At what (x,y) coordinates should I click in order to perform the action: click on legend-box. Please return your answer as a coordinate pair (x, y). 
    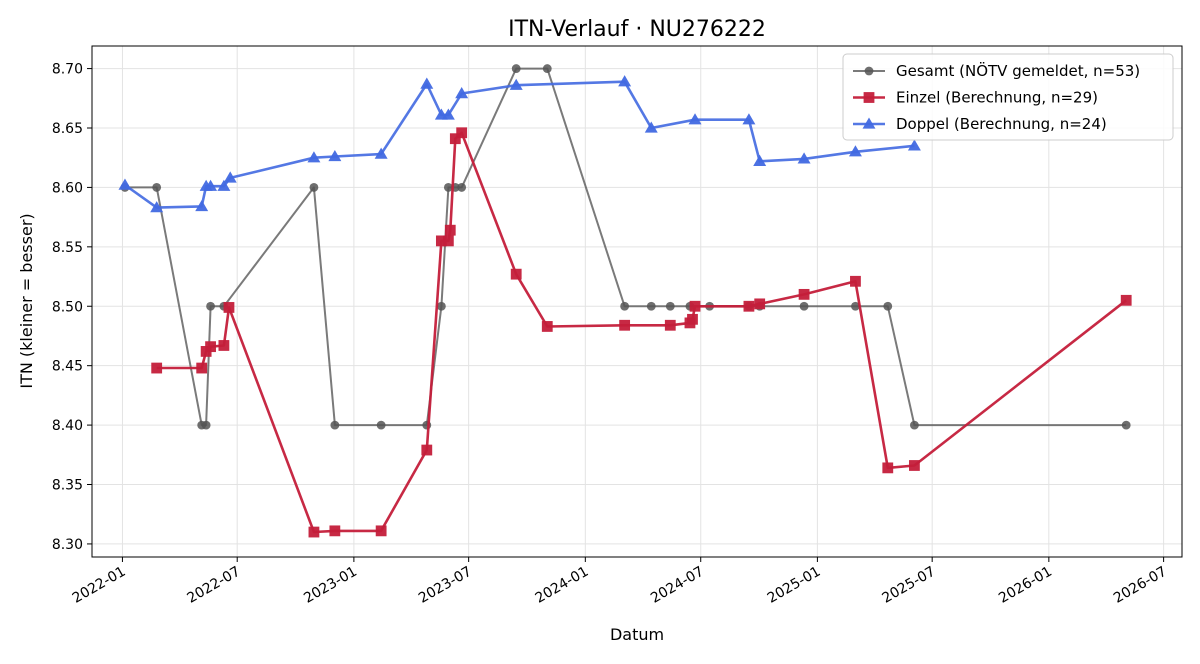
    Looking at the image, I should click on (1008, 97).